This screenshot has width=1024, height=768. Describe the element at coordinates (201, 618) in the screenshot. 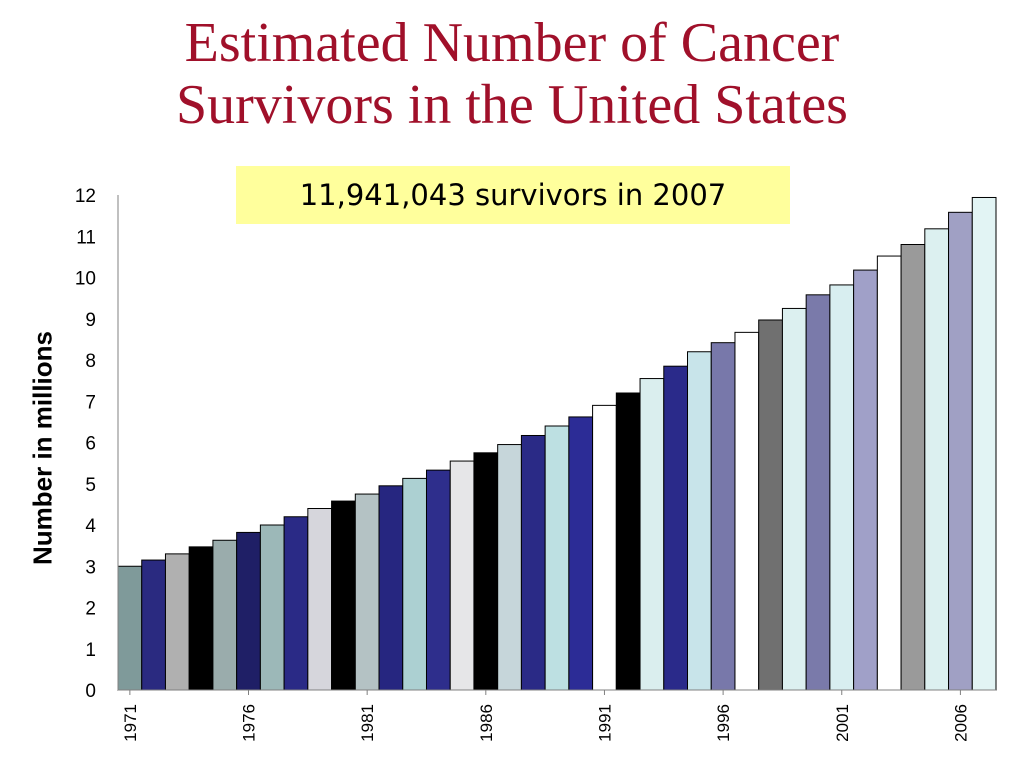

I see `bar-1974` at that location.